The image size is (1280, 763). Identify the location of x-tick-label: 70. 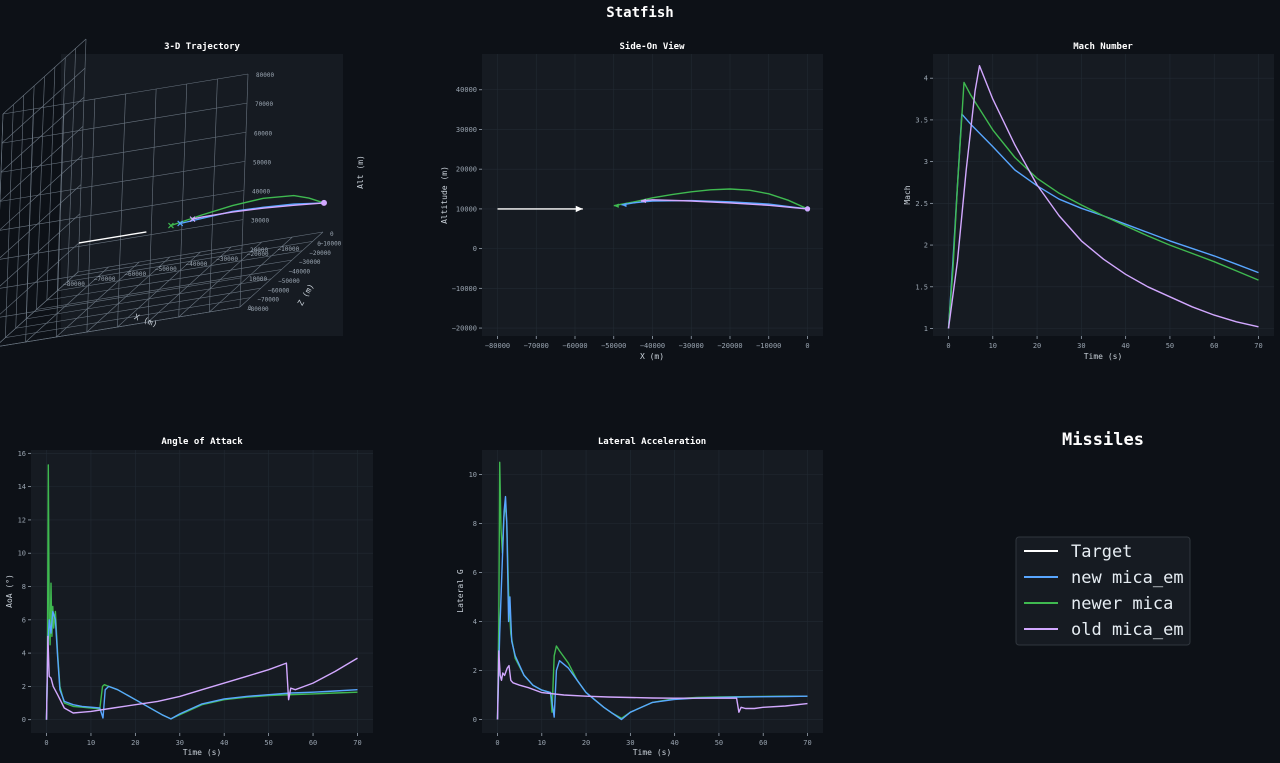
(357, 743).